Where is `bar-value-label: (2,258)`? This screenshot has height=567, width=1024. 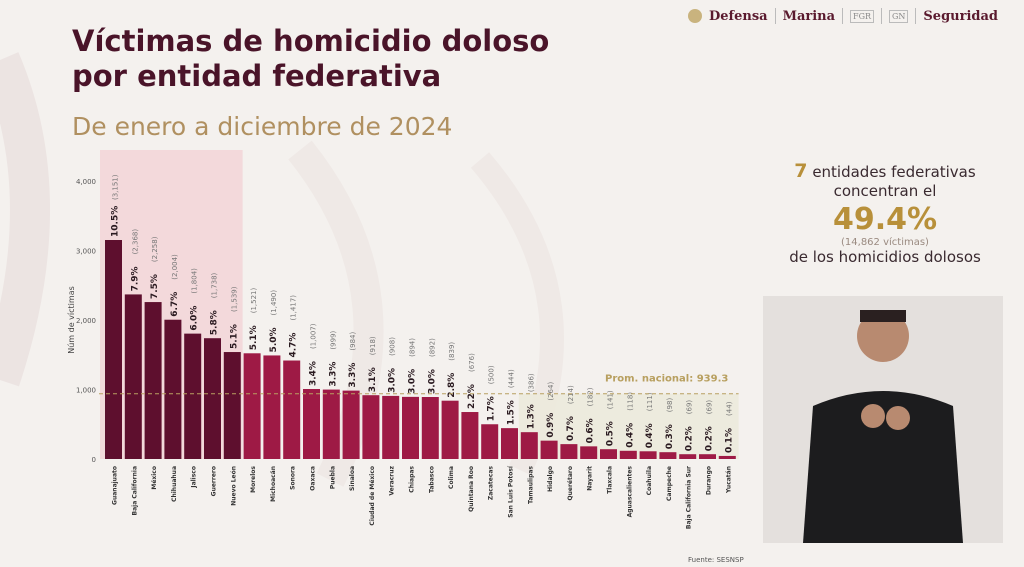 bar-value-label: (2,258) is located at coordinates (155, 249).